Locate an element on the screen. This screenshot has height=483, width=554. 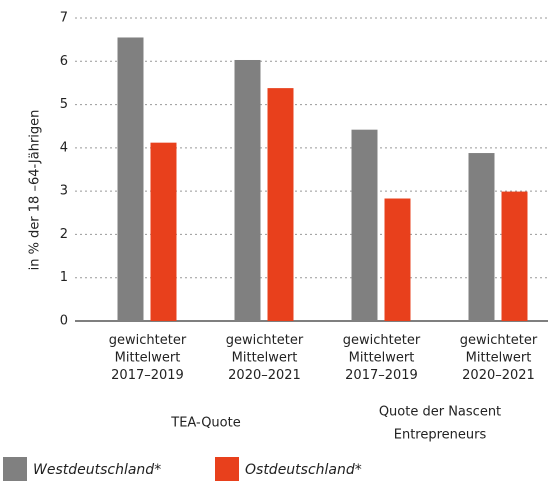
y-tick-label: 6 is located at coordinates (64, 61).